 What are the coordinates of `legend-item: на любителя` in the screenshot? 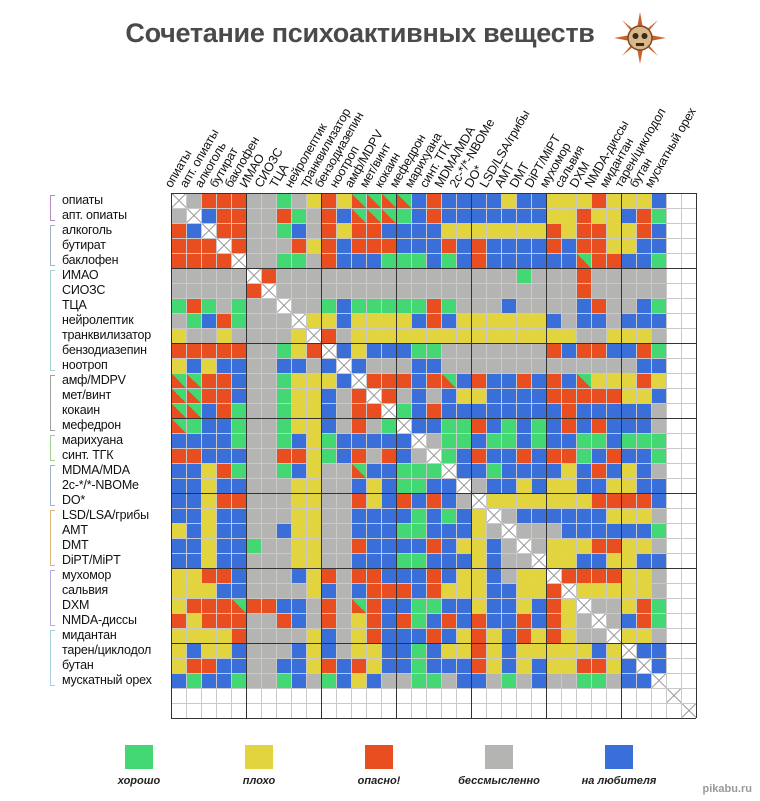 It's located at (619, 766).